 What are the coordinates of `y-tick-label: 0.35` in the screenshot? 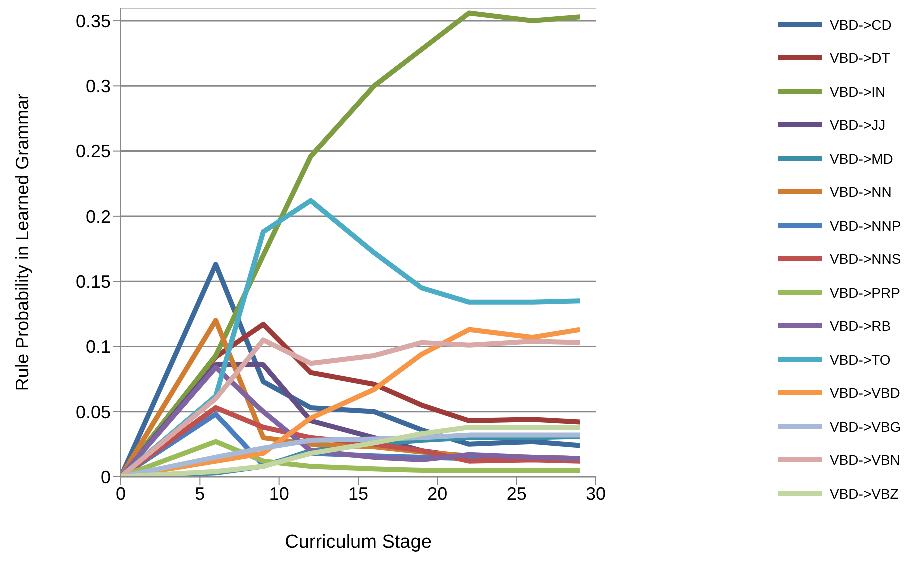 It's located at (93, 21).